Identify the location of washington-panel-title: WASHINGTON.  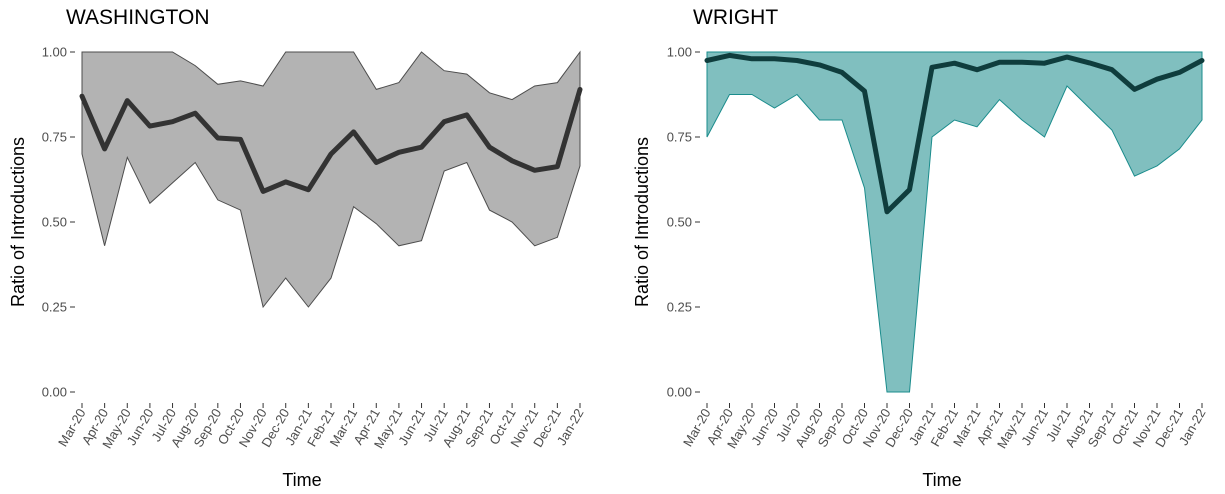
(138, 17).